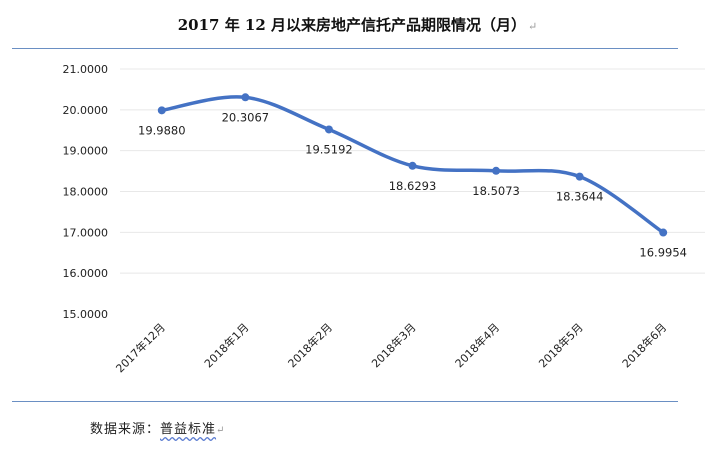 Image resolution: width=715 pixels, height=449 pixels. Describe the element at coordinates (86, 314) in the screenshot. I see `y-tick-label: 15.0000` at that location.